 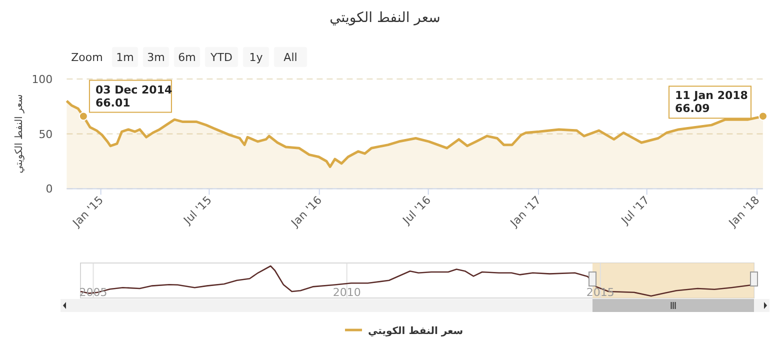 What do you see at coordinates (635, 211) in the screenshot?
I see `x-tick-label: Jul '17` at bounding box center [635, 211].